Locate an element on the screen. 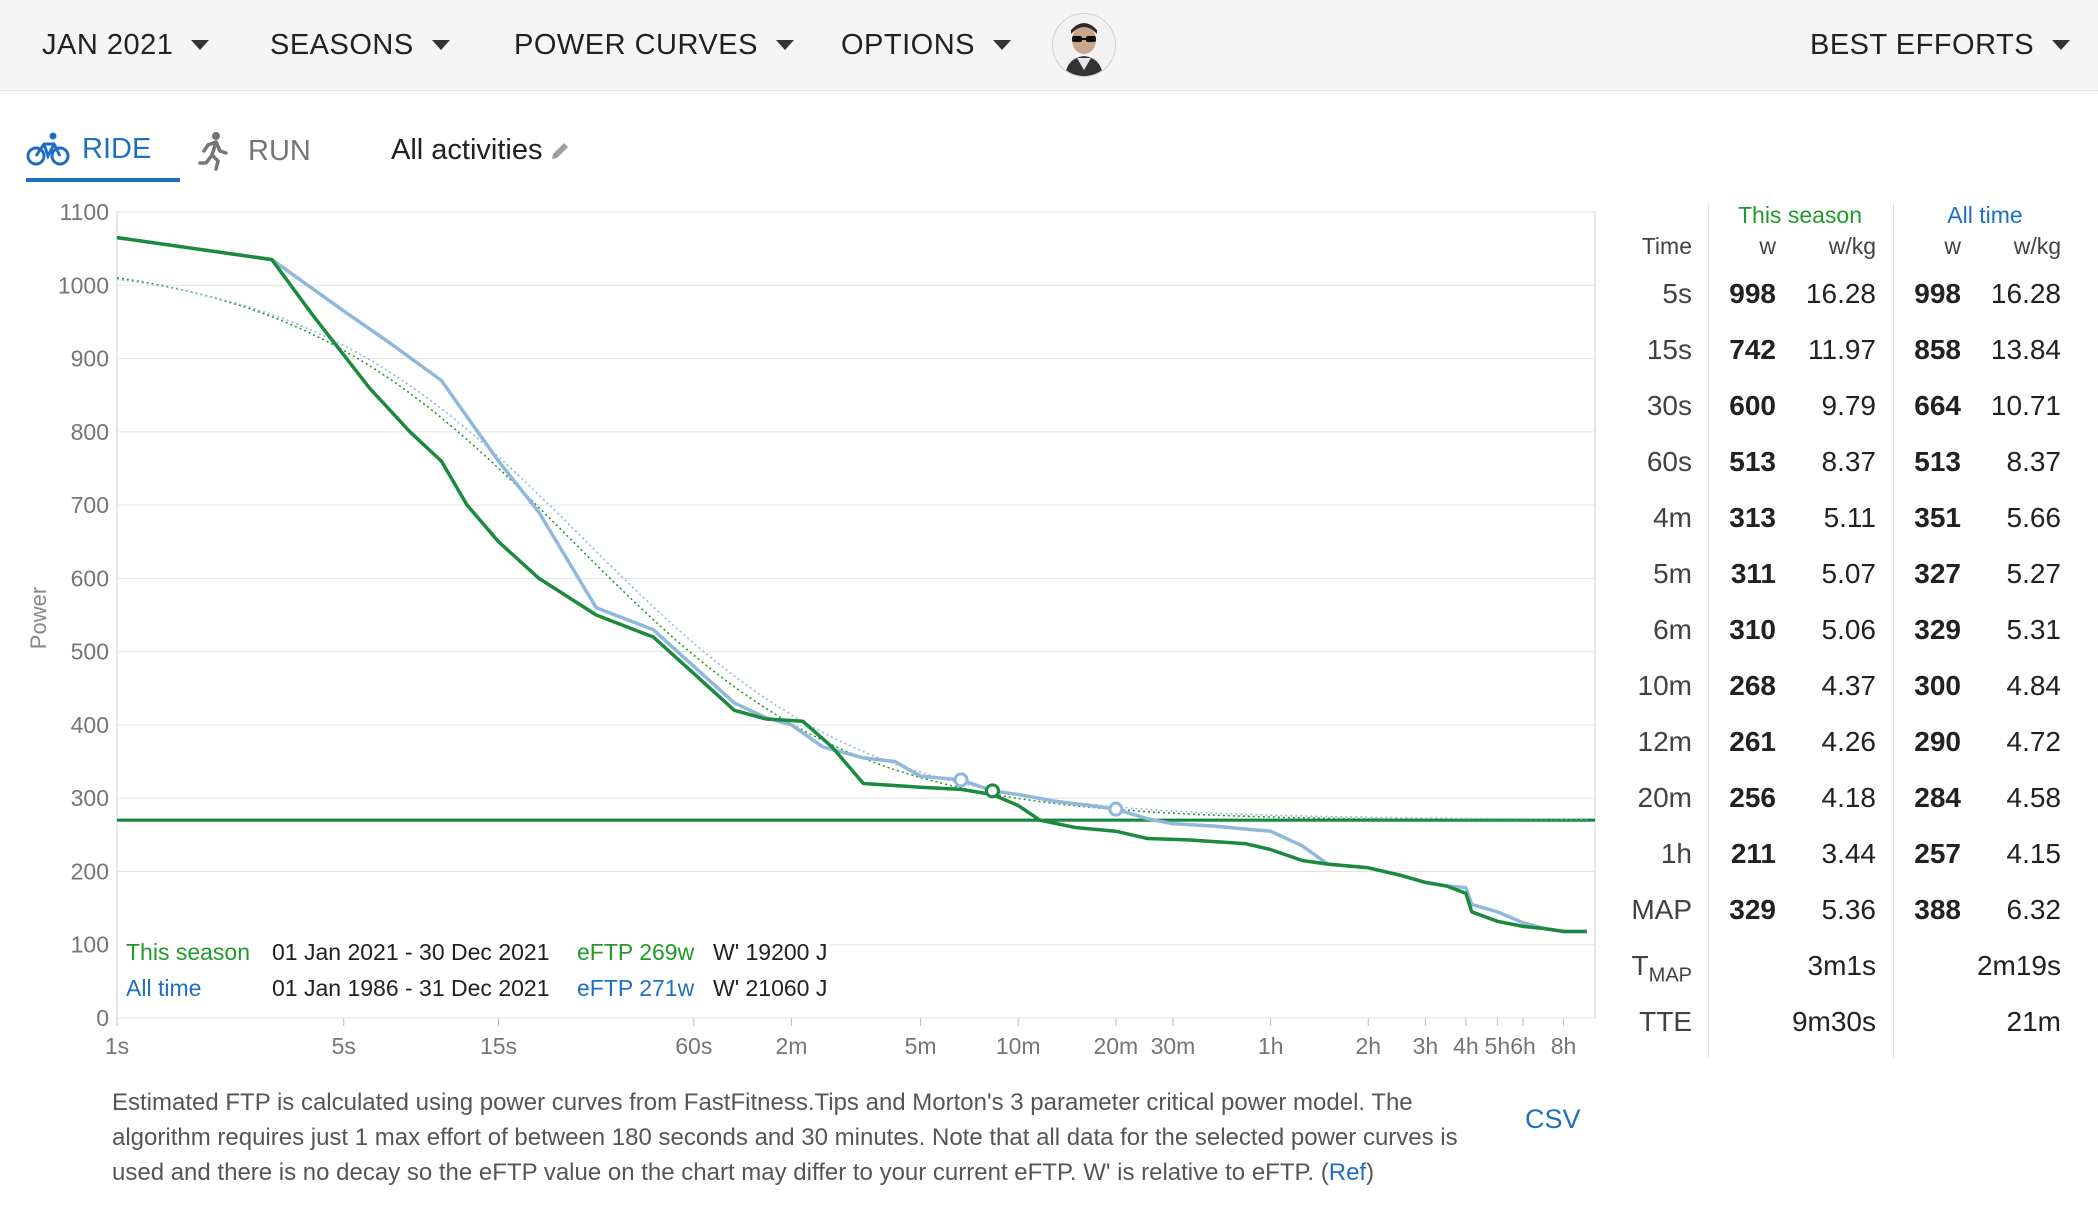 The height and width of the screenshot is (1206, 2098). season-watts: 600 is located at coordinates (1752, 405).